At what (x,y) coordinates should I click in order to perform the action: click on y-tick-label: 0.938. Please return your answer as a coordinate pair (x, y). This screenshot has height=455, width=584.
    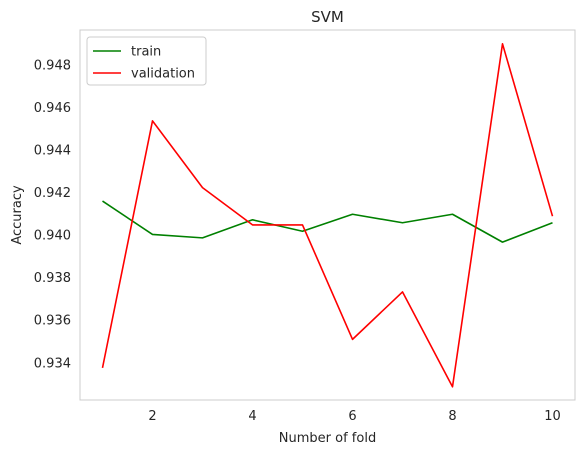
    Looking at the image, I should click on (52, 278).